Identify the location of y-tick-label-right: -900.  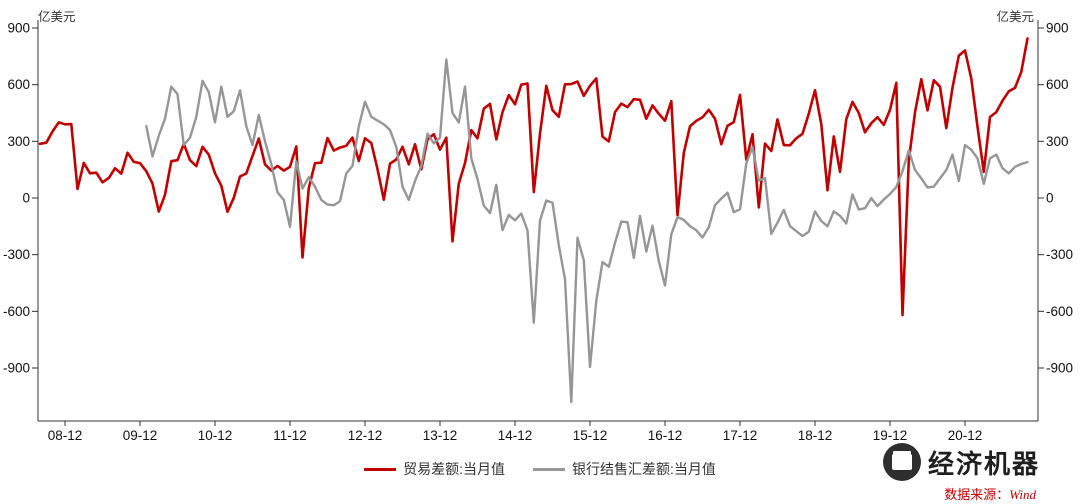
(1059, 368).